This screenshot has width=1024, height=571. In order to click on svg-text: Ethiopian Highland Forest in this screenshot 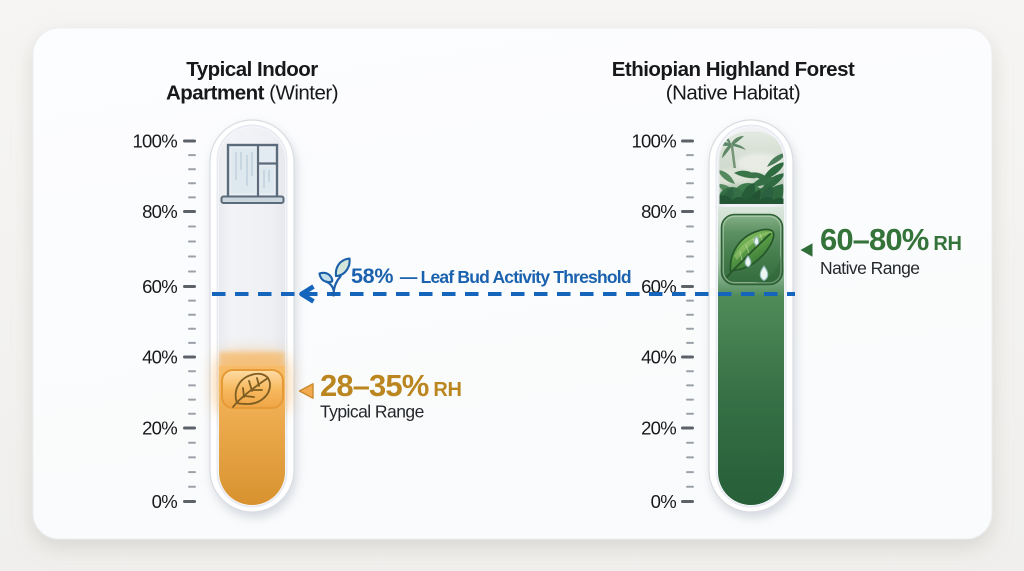, I will do `click(733, 69)`.